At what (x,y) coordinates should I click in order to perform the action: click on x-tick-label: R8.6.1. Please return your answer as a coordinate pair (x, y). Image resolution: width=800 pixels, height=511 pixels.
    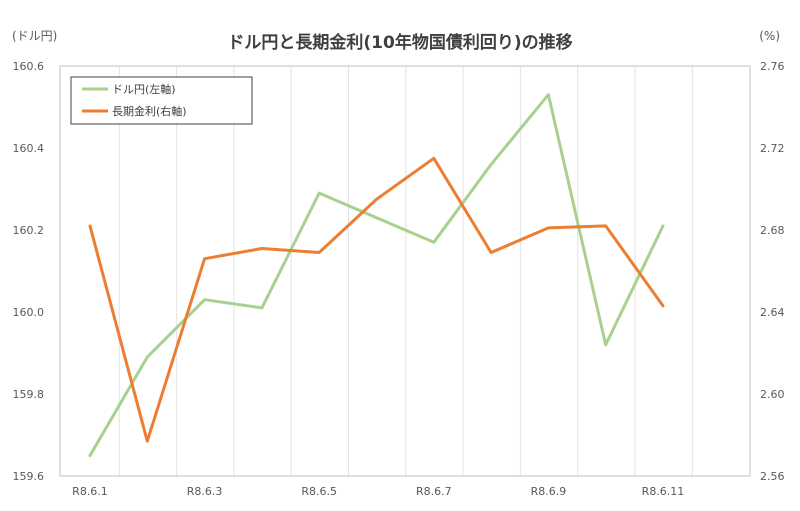
    Looking at the image, I should click on (90, 491).